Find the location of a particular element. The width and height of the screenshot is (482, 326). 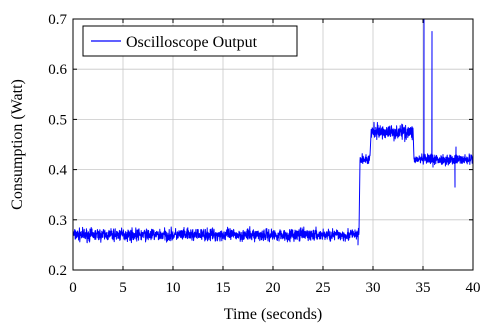

x-tick-label: 0 is located at coordinates (73, 288).